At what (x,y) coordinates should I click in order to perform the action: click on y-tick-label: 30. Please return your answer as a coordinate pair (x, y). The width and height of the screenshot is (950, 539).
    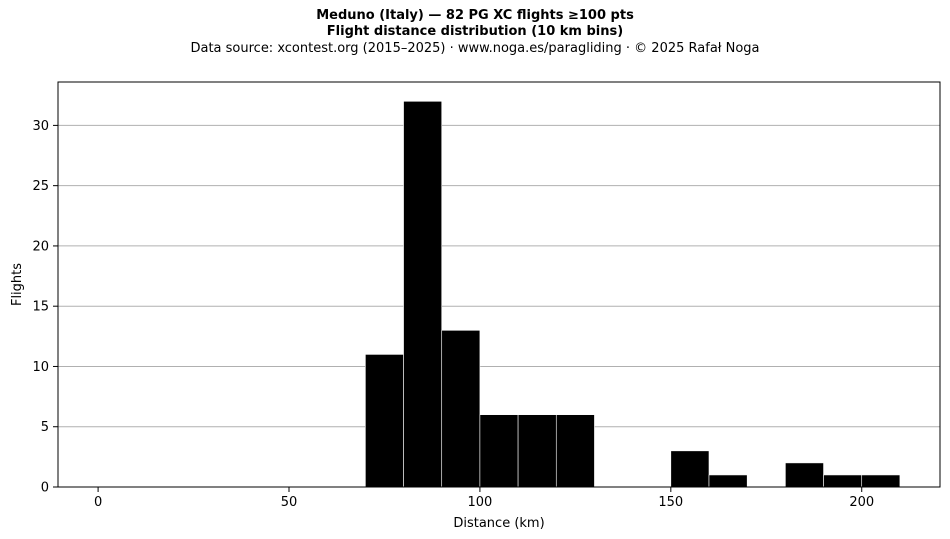
    Looking at the image, I should click on (40, 126).